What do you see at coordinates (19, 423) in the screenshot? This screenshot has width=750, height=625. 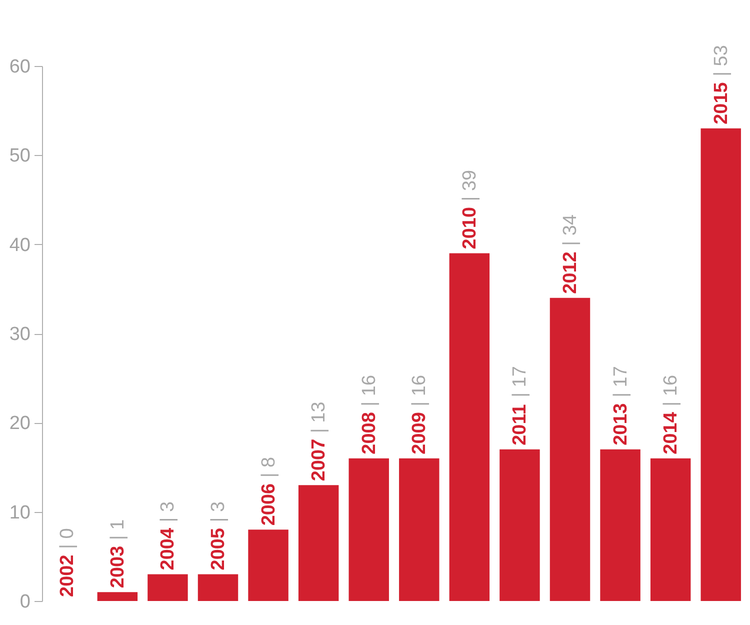 I see `y-tick-label: 20` at bounding box center [19, 423].